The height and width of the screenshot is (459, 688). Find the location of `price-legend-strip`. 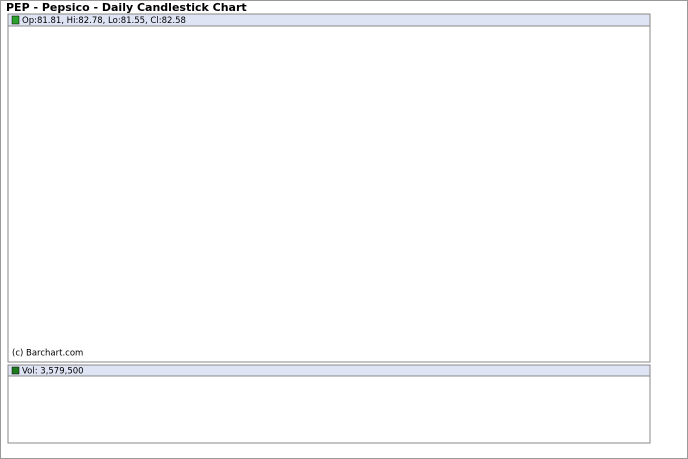

price-legend-strip is located at coordinates (329, 20).